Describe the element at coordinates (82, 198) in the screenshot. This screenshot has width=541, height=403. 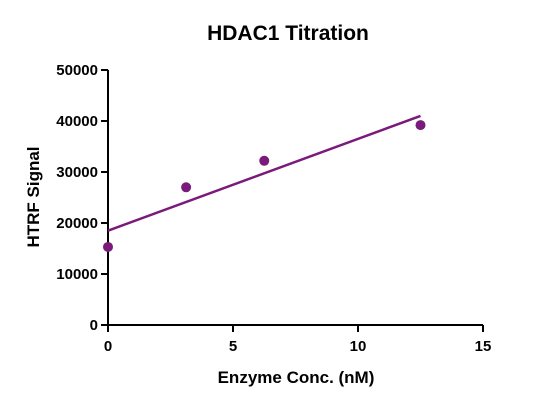
I see `y-ticks: 0 10000 20000 30000 40000 50000` at that location.